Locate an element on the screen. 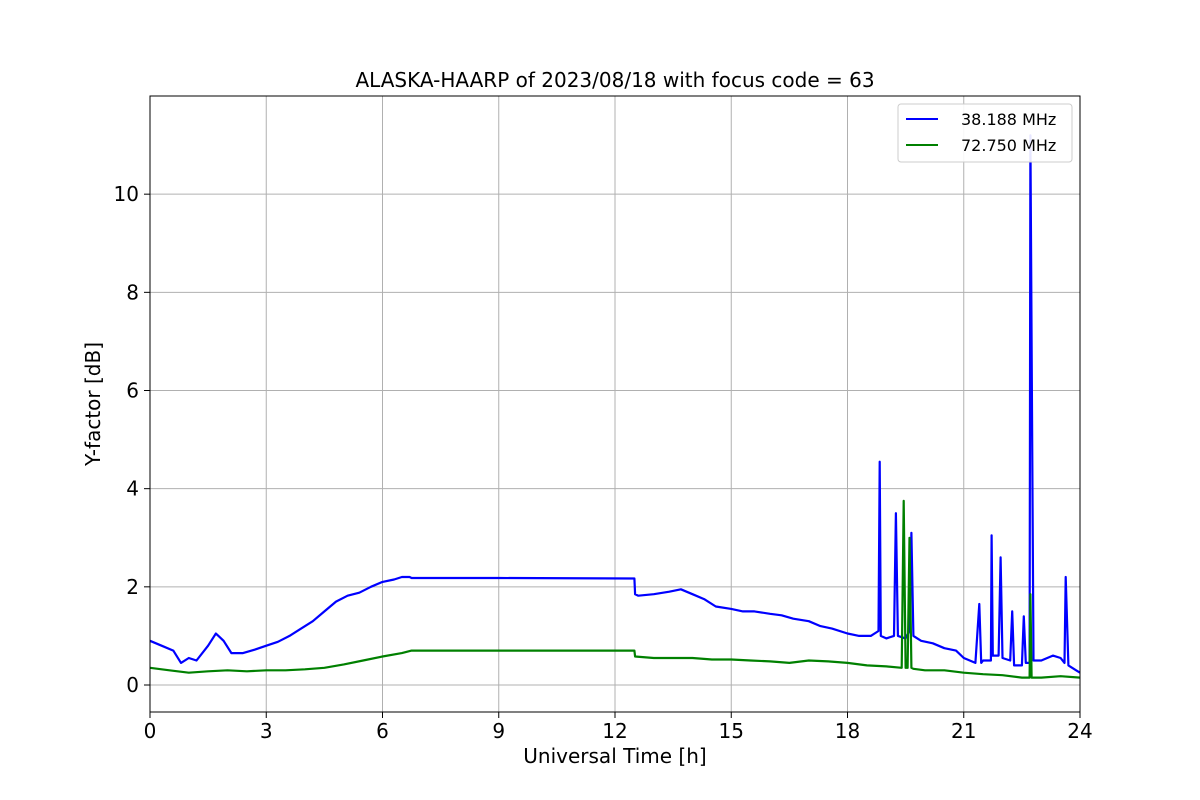  x-tick-label: 0 is located at coordinates (150, 731).